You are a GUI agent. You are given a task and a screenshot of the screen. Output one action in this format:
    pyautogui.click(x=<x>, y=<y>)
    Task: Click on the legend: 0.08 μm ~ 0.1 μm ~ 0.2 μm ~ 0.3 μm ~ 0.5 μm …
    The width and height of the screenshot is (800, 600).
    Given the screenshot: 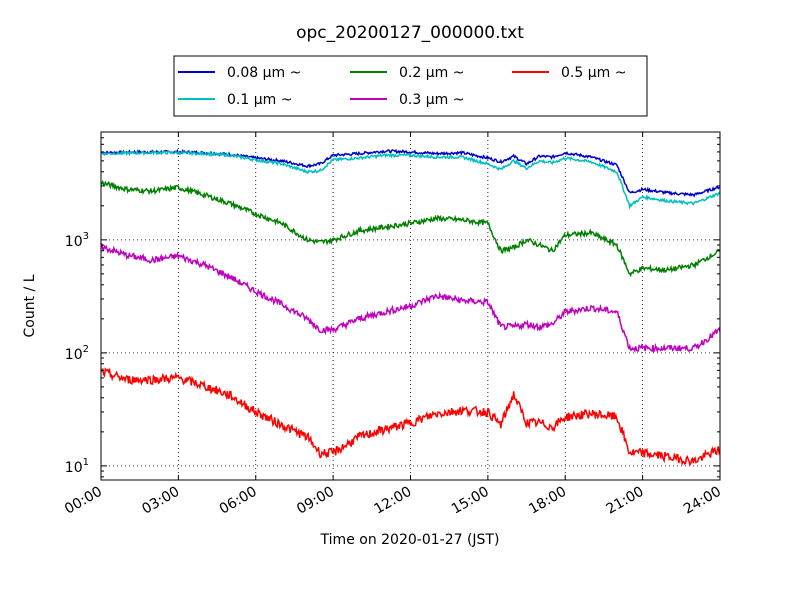 What is the action you would take?
    pyautogui.click(x=410, y=86)
    